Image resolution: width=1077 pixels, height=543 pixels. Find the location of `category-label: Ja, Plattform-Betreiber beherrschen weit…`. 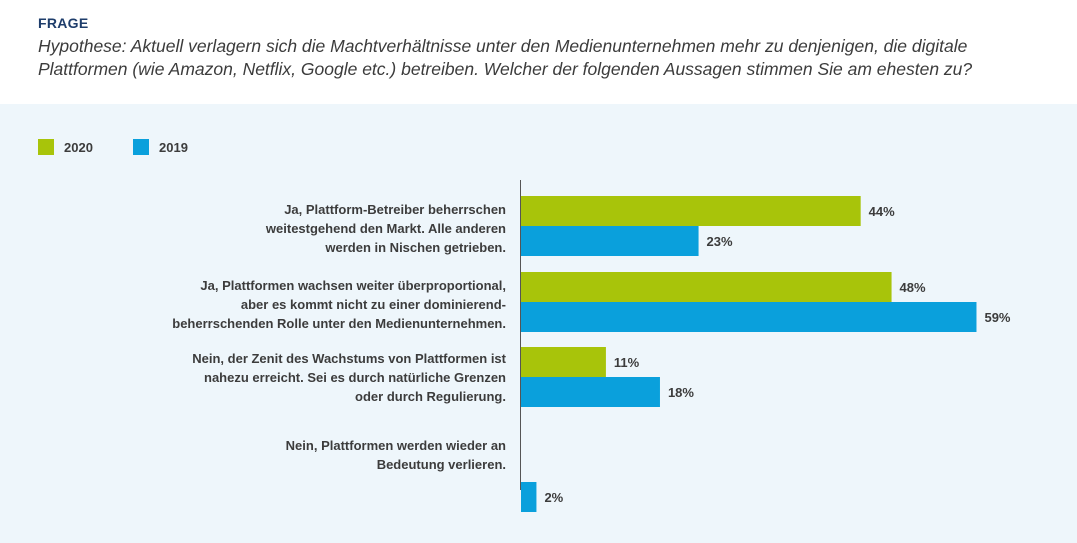

category-label: Ja, Plattform-Betreiber beherrschen weit… is located at coordinates (385, 228).